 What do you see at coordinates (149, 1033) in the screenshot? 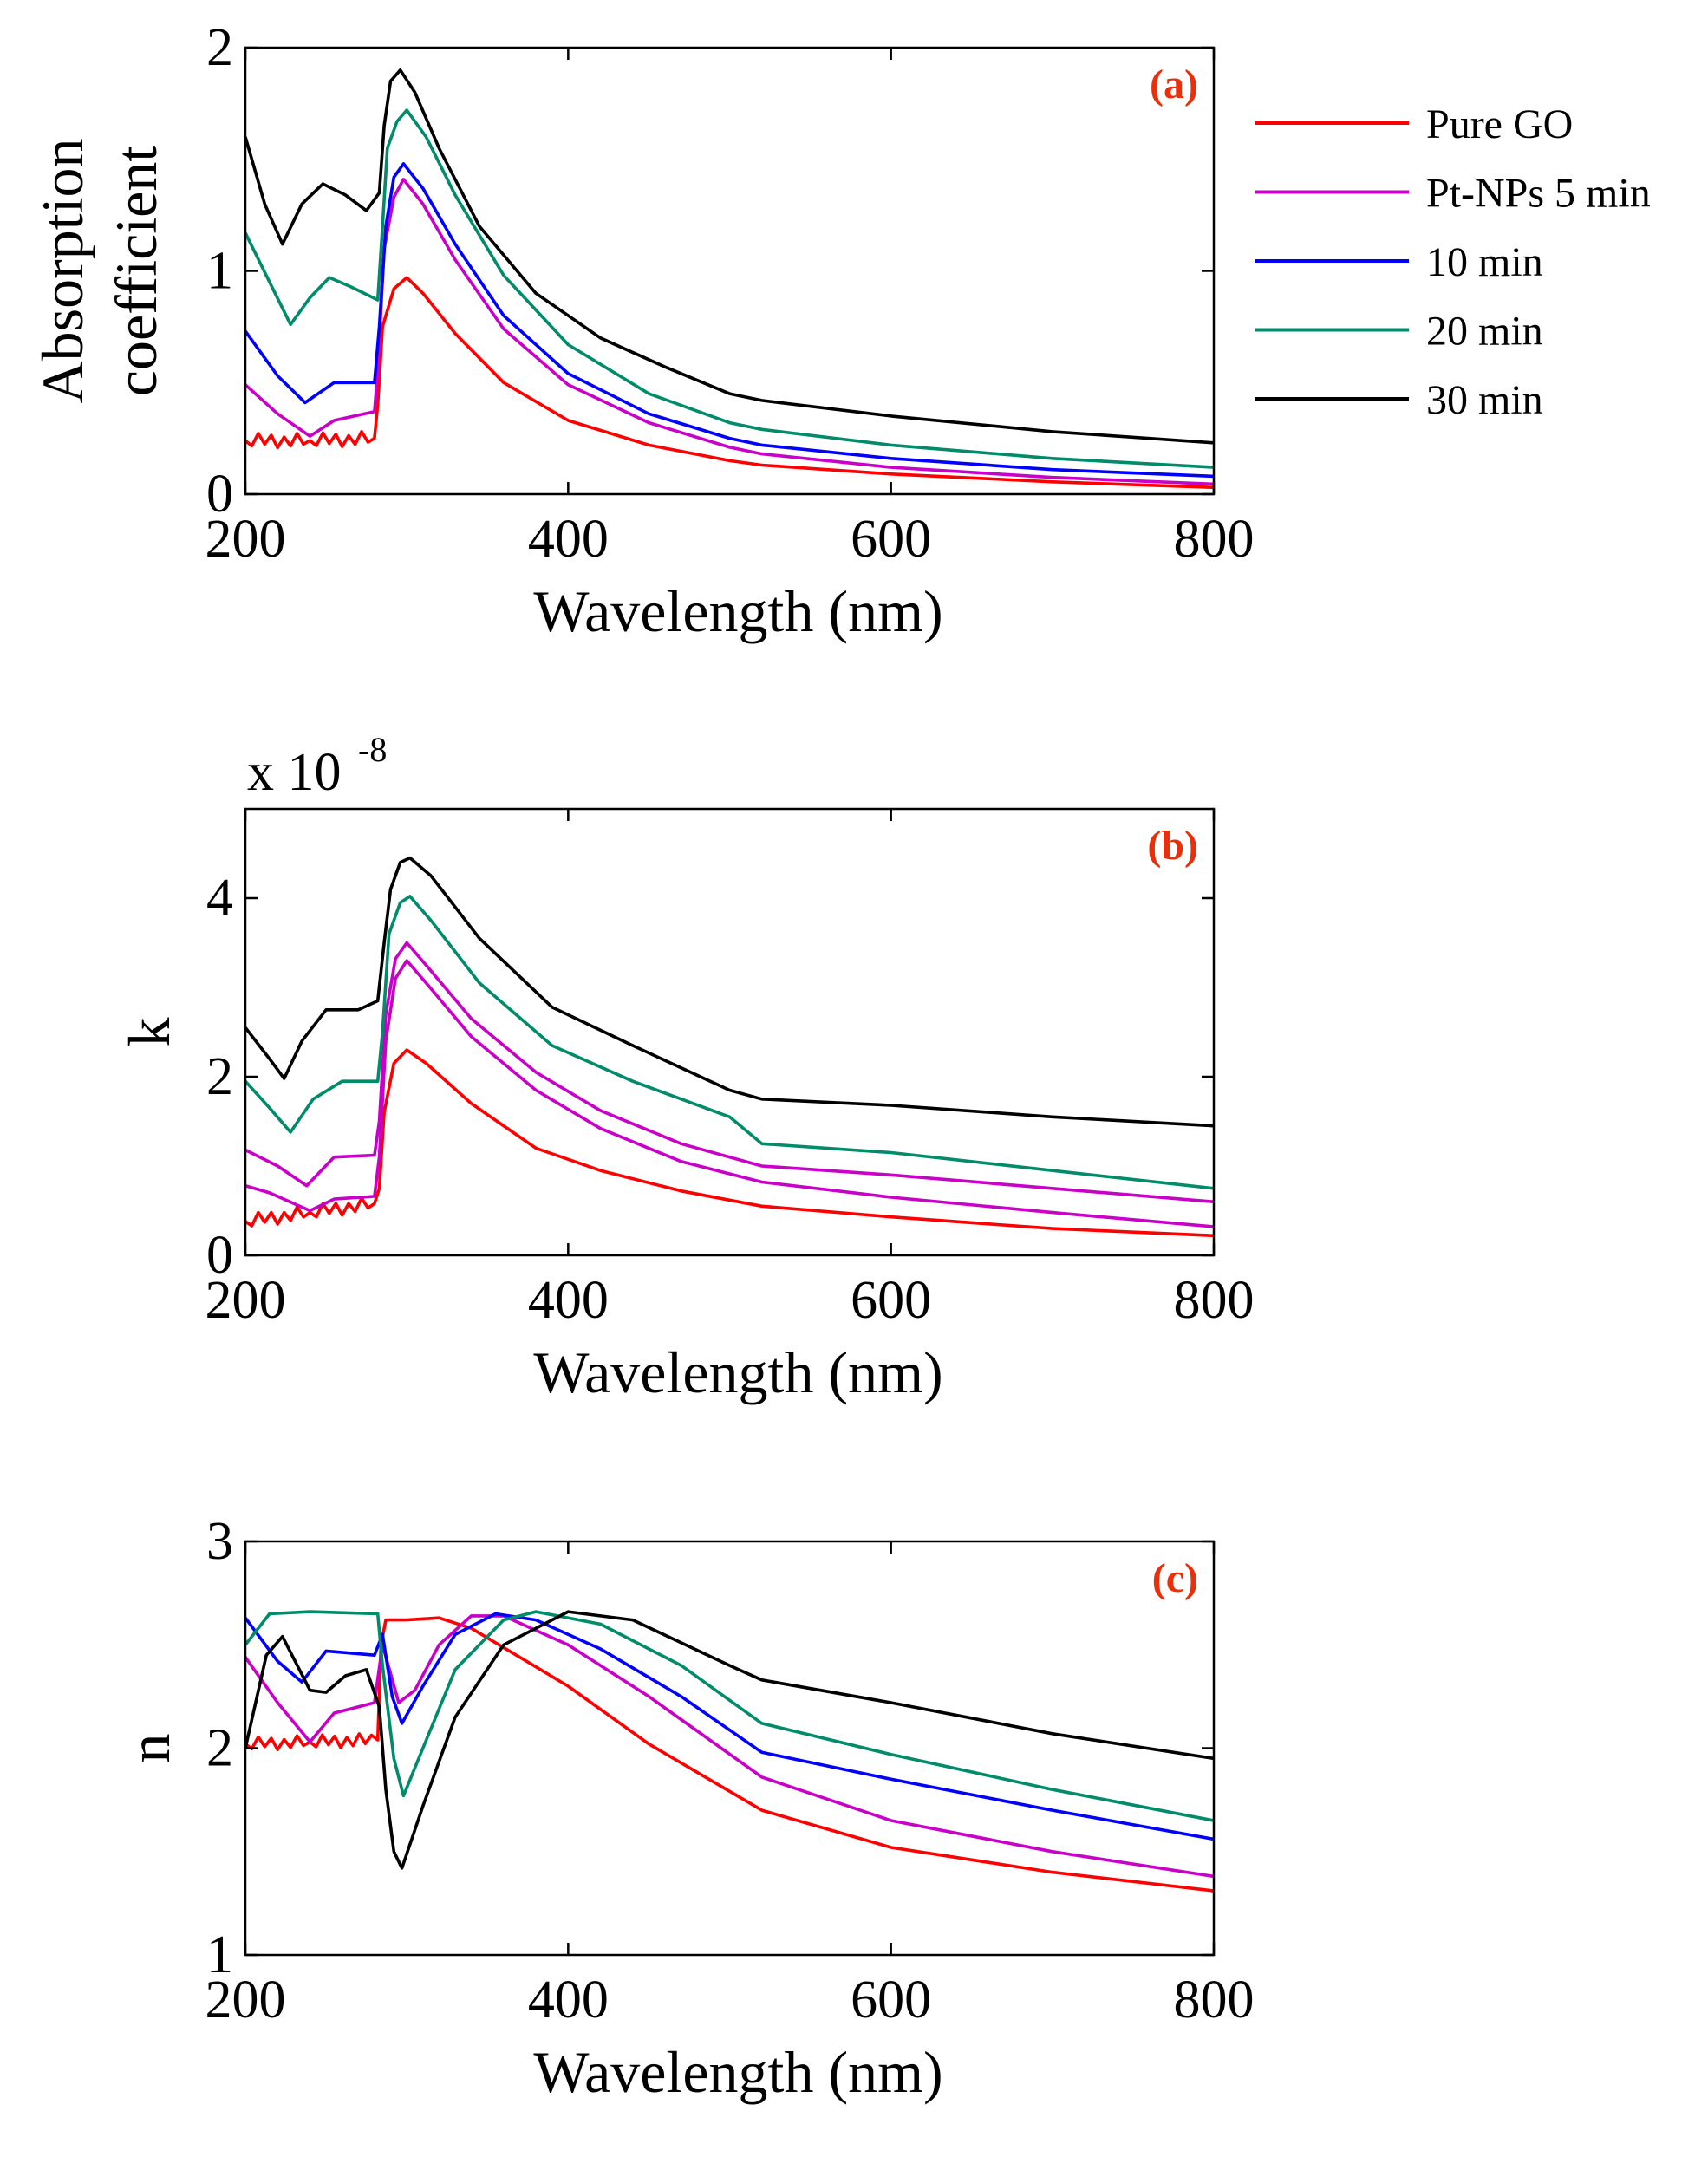
I see `y-axis-label: k` at bounding box center [149, 1033].